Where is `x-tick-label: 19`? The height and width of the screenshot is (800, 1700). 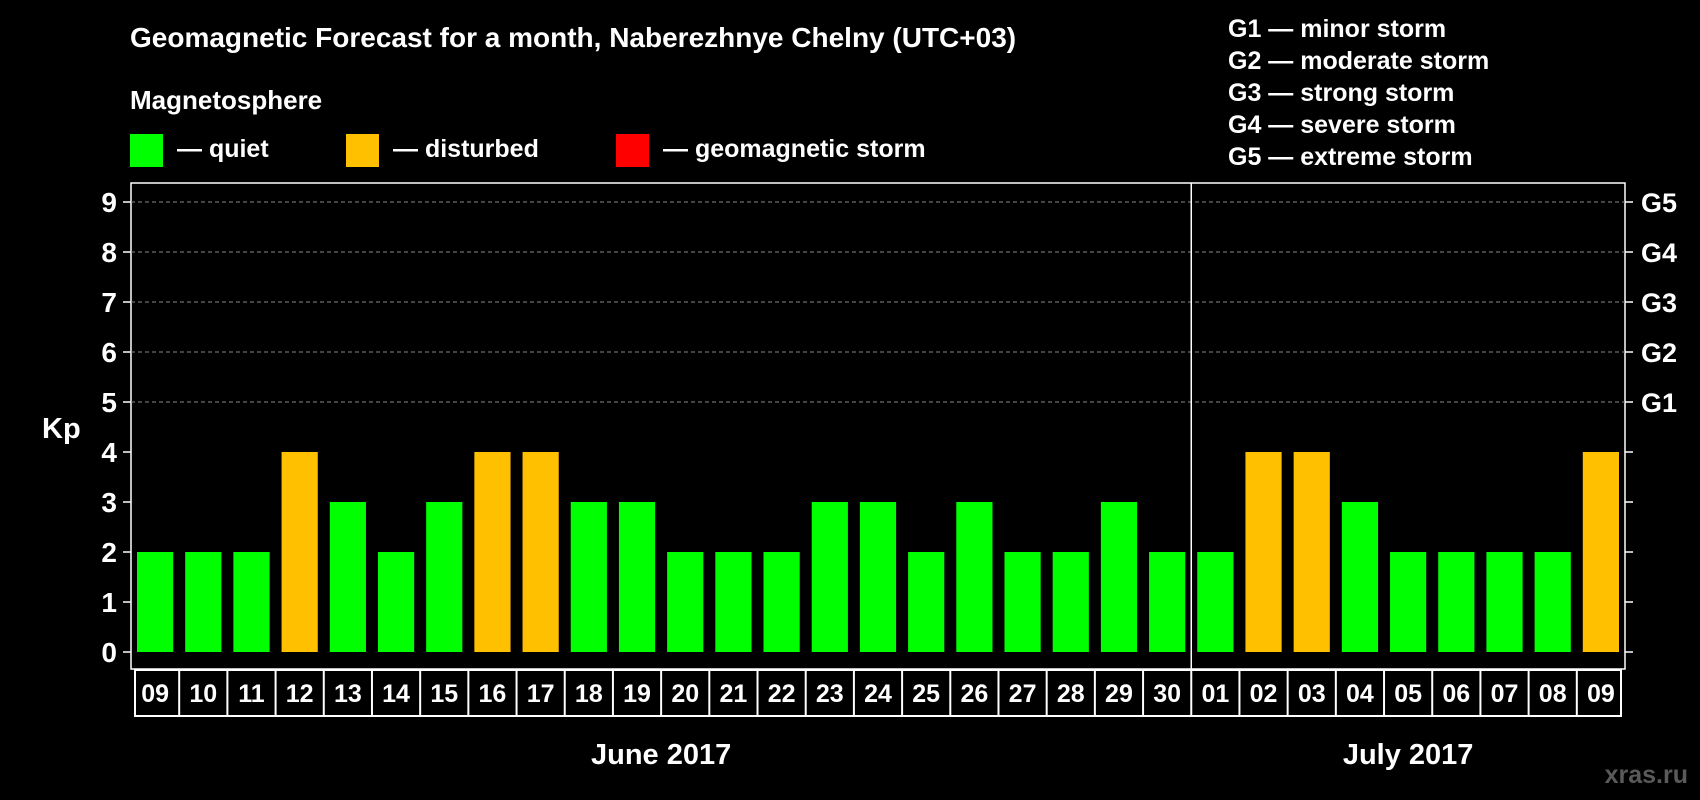 x-tick-label: 19 is located at coordinates (637, 694).